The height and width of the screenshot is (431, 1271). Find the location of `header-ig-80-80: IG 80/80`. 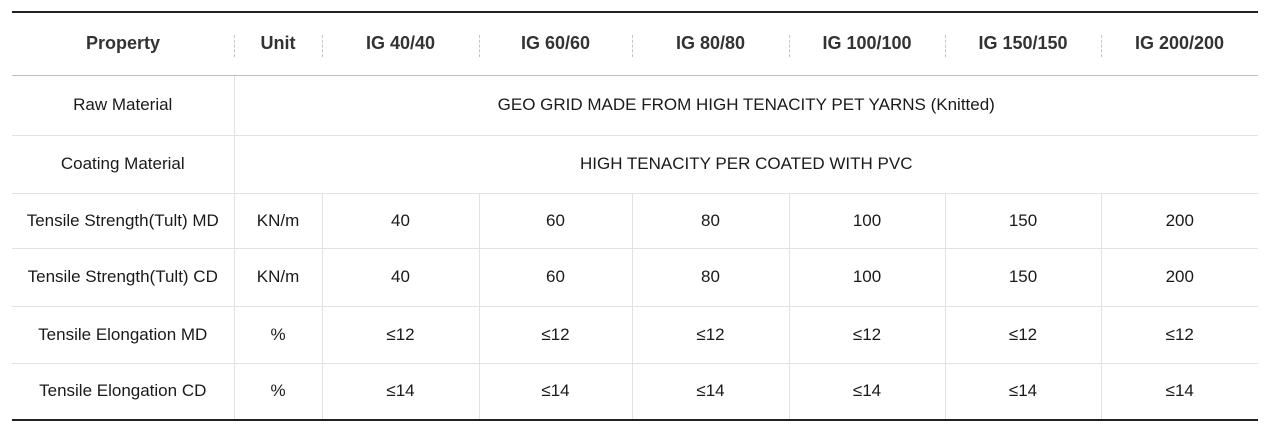

header-ig-80-80: IG 80/80 is located at coordinates (710, 43).